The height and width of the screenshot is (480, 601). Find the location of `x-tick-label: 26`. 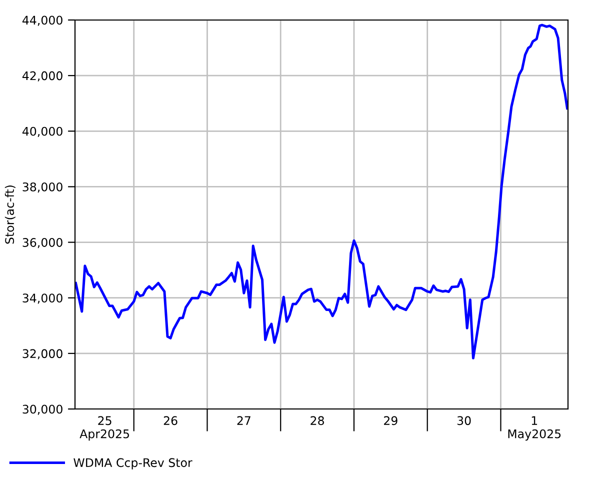

x-tick-label: 26 is located at coordinates (171, 421).